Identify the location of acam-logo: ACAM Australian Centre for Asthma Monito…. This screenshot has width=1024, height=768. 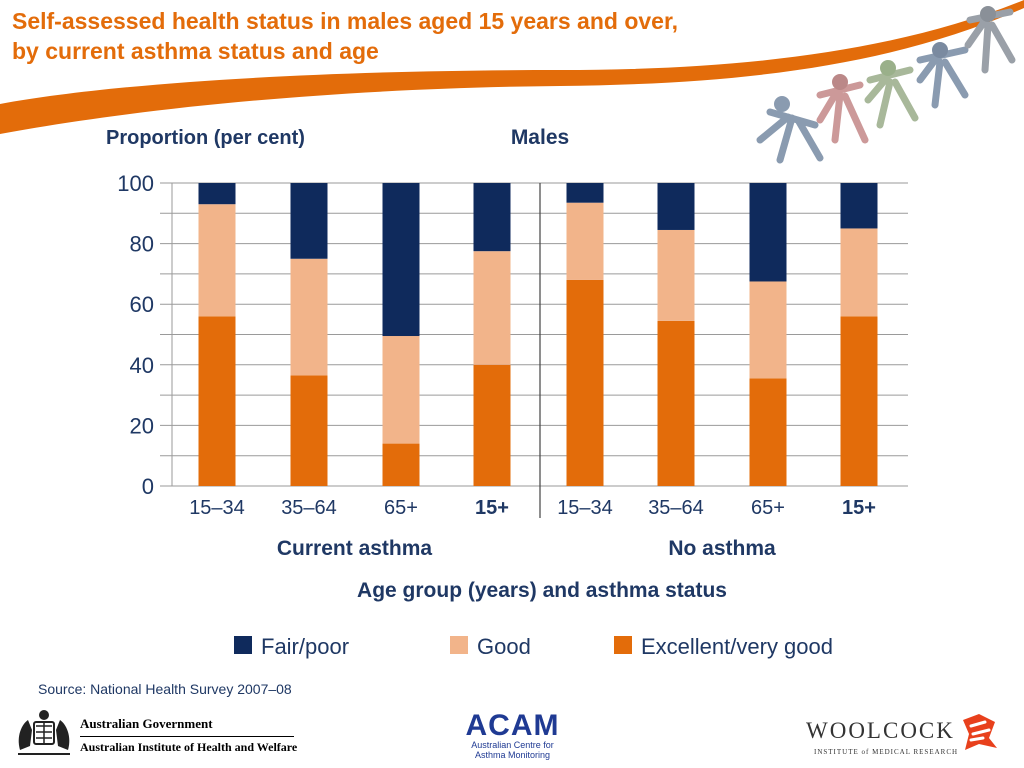
(512, 736).